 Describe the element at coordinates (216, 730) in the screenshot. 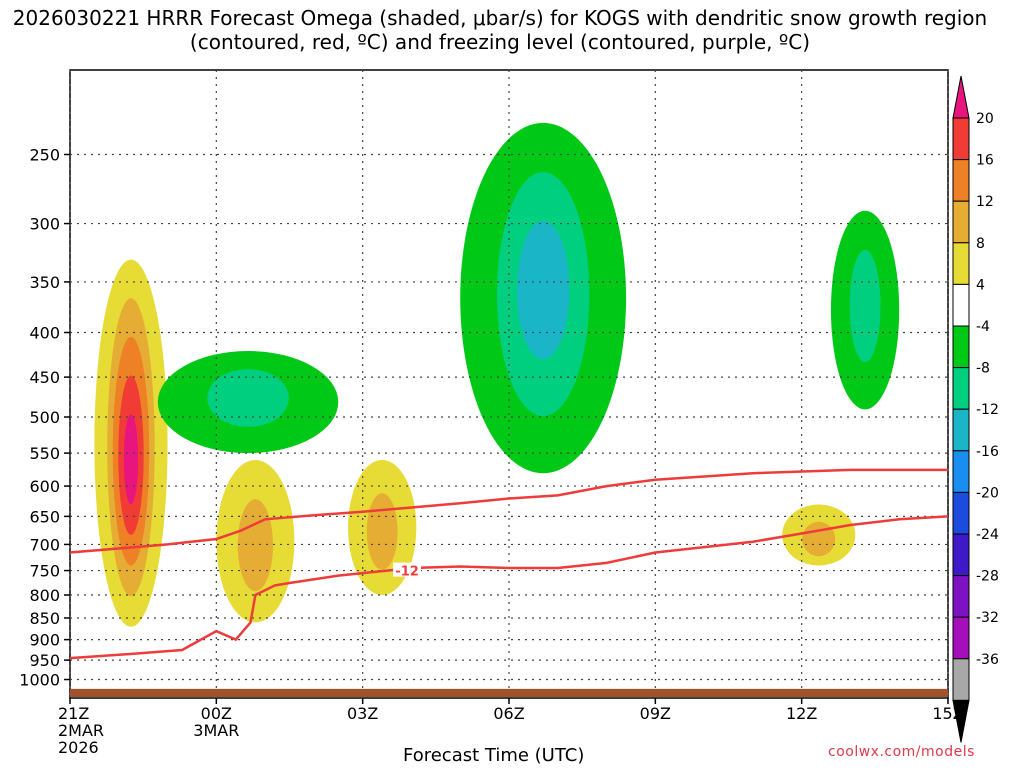

I see `x-tick-label: 3MAR` at that location.